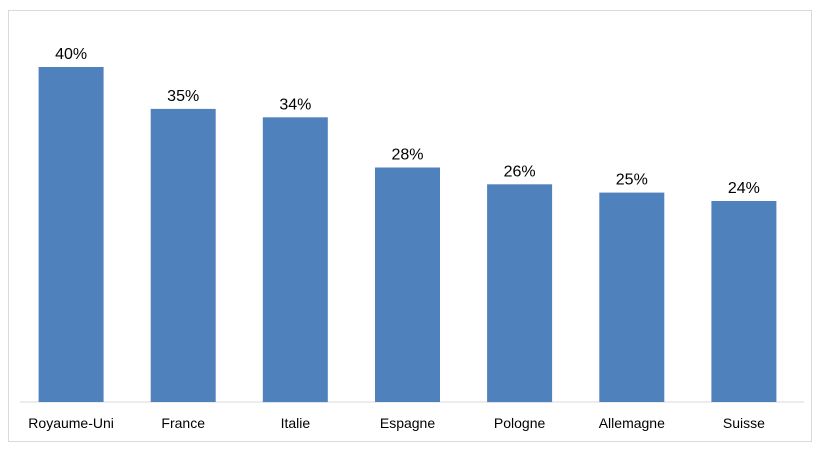 This screenshot has height=455, width=823. What do you see at coordinates (71, 54) in the screenshot?
I see `value-label: 40%` at bounding box center [71, 54].